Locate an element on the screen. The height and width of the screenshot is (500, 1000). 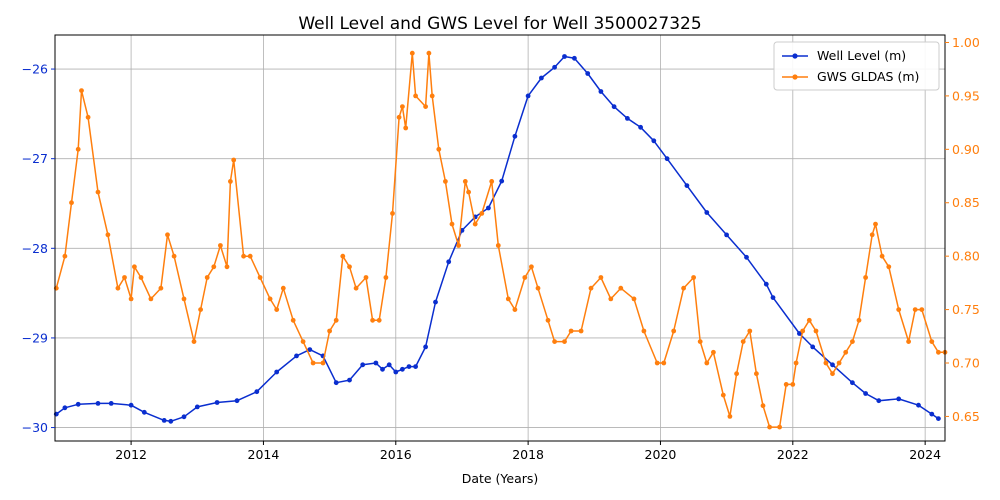
y-right-tick-label: 0.70 is located at coordinates (966, 363).